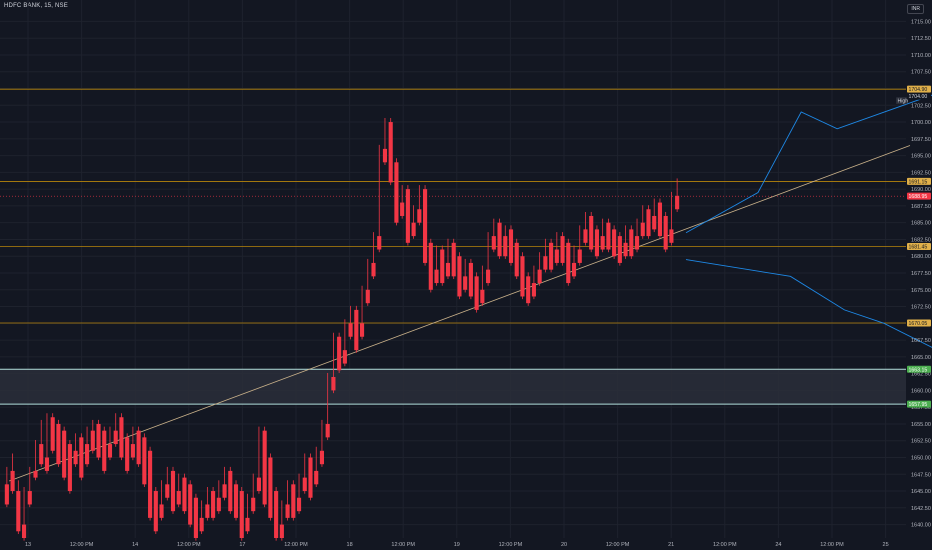  Describe the element at coordinates (921, 425) in the screenshot. I see `price-tick-label: 1655.00` at that location.